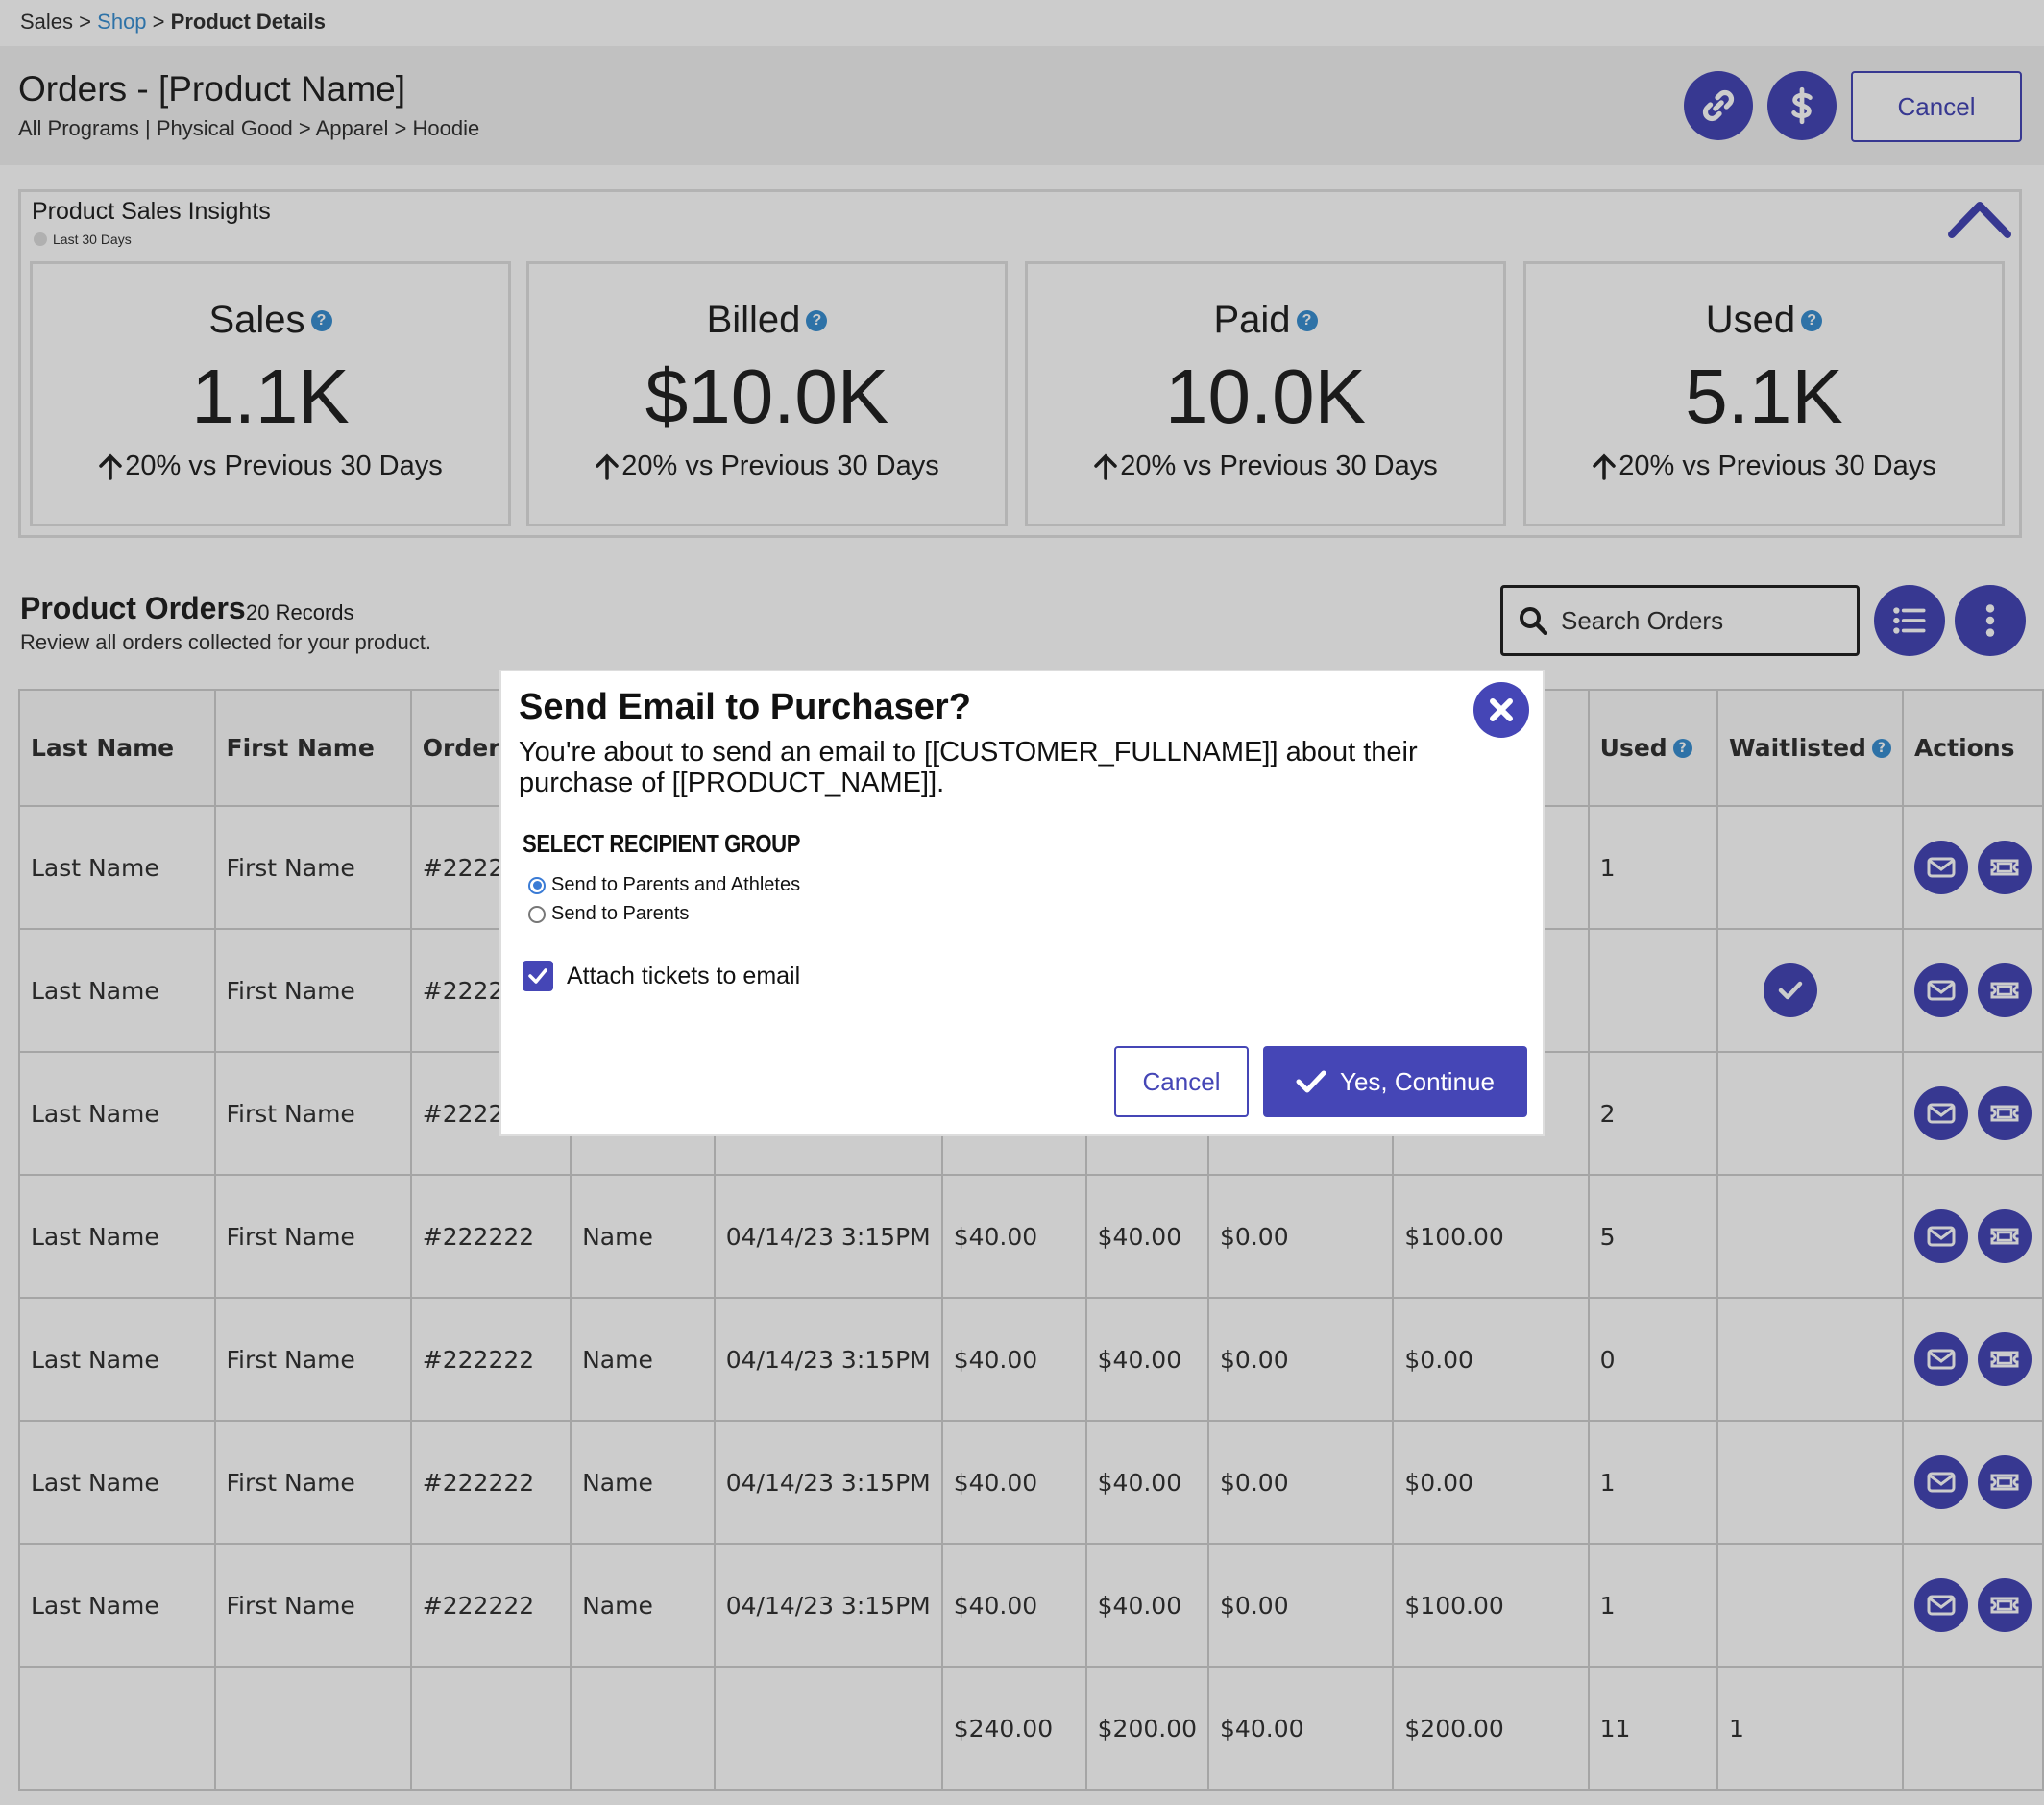 The image size is (2044, 1805). What do you see at coordinates (1764, 396) in the screenshot?
I see `stat-value: 5.1K` at bounding box center [1764, 396].